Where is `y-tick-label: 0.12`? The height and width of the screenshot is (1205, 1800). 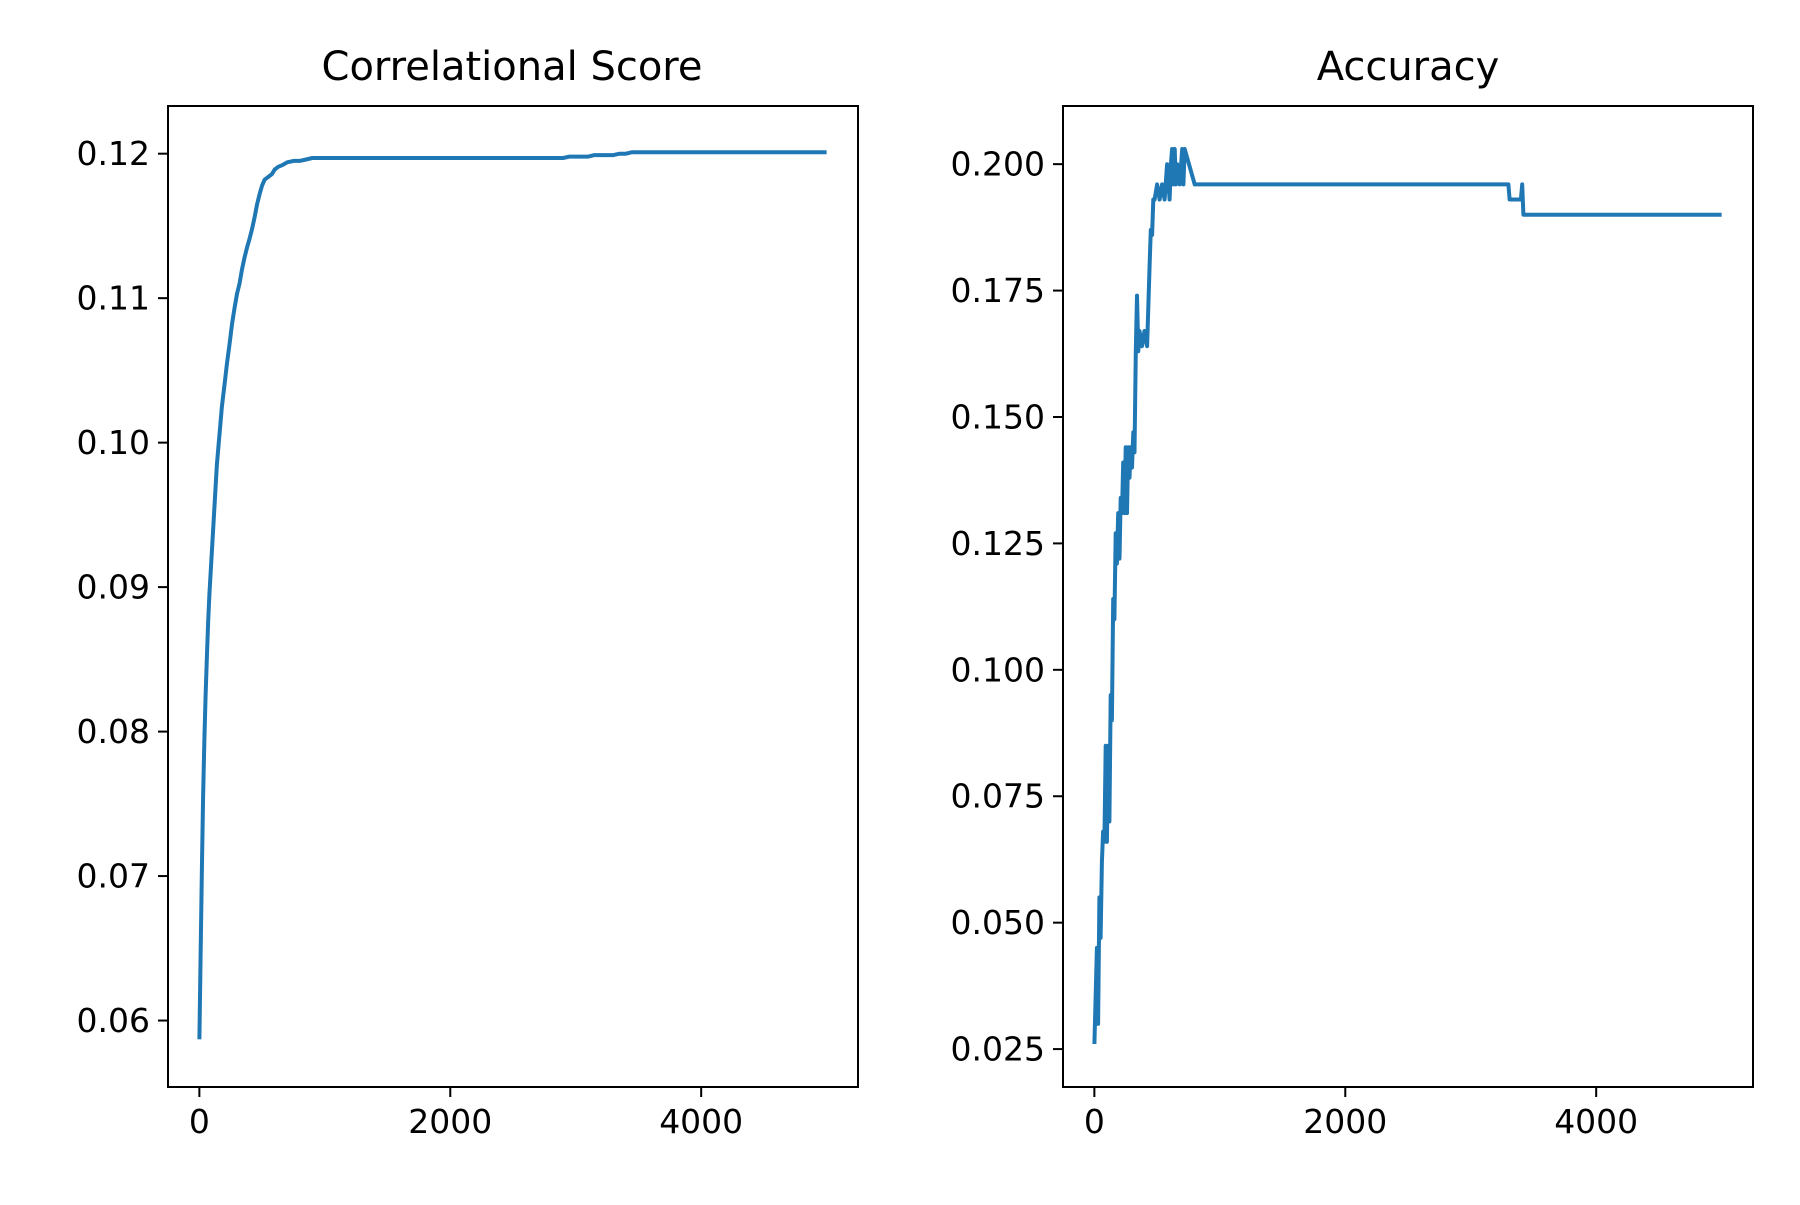 y-tick-label: 0.12 is located at coordinates (113, 153).